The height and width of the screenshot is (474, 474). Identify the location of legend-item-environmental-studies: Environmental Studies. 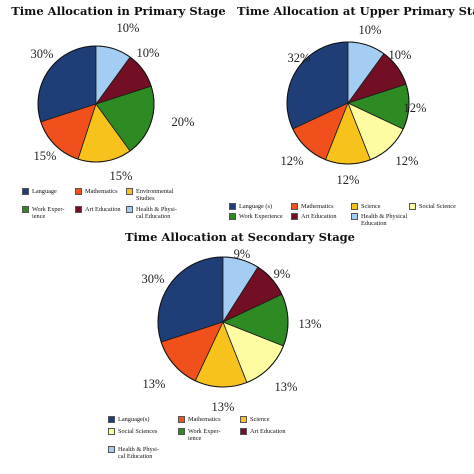
(149, 195).